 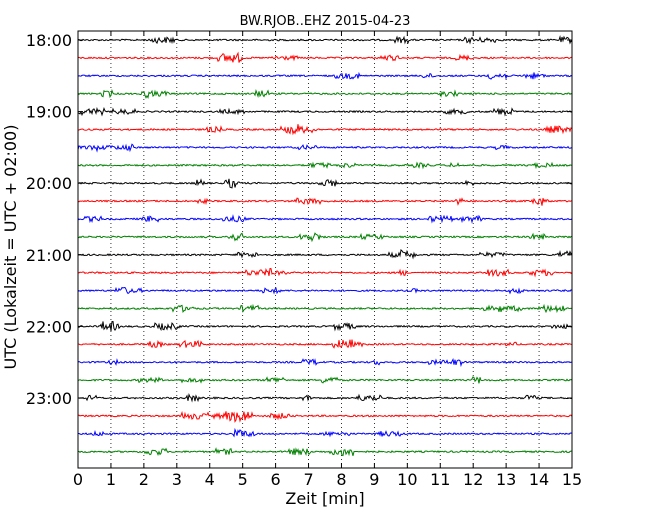 What do you see at coordinates (210, 479) in the screenshot?
I see `x-tick-label: 4` at bounding box center [210, 479].